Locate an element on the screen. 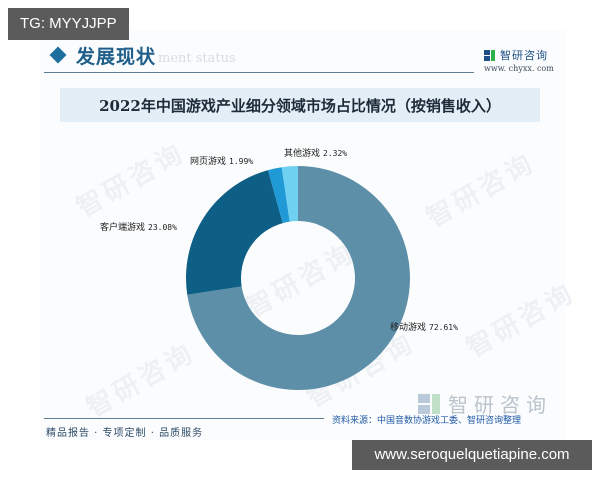 The height and width of the screenshot is (480, 600). data-source: 资料来源：中国音数协游戏工委、智研咨询整理 is located at coordinates (427, 421).